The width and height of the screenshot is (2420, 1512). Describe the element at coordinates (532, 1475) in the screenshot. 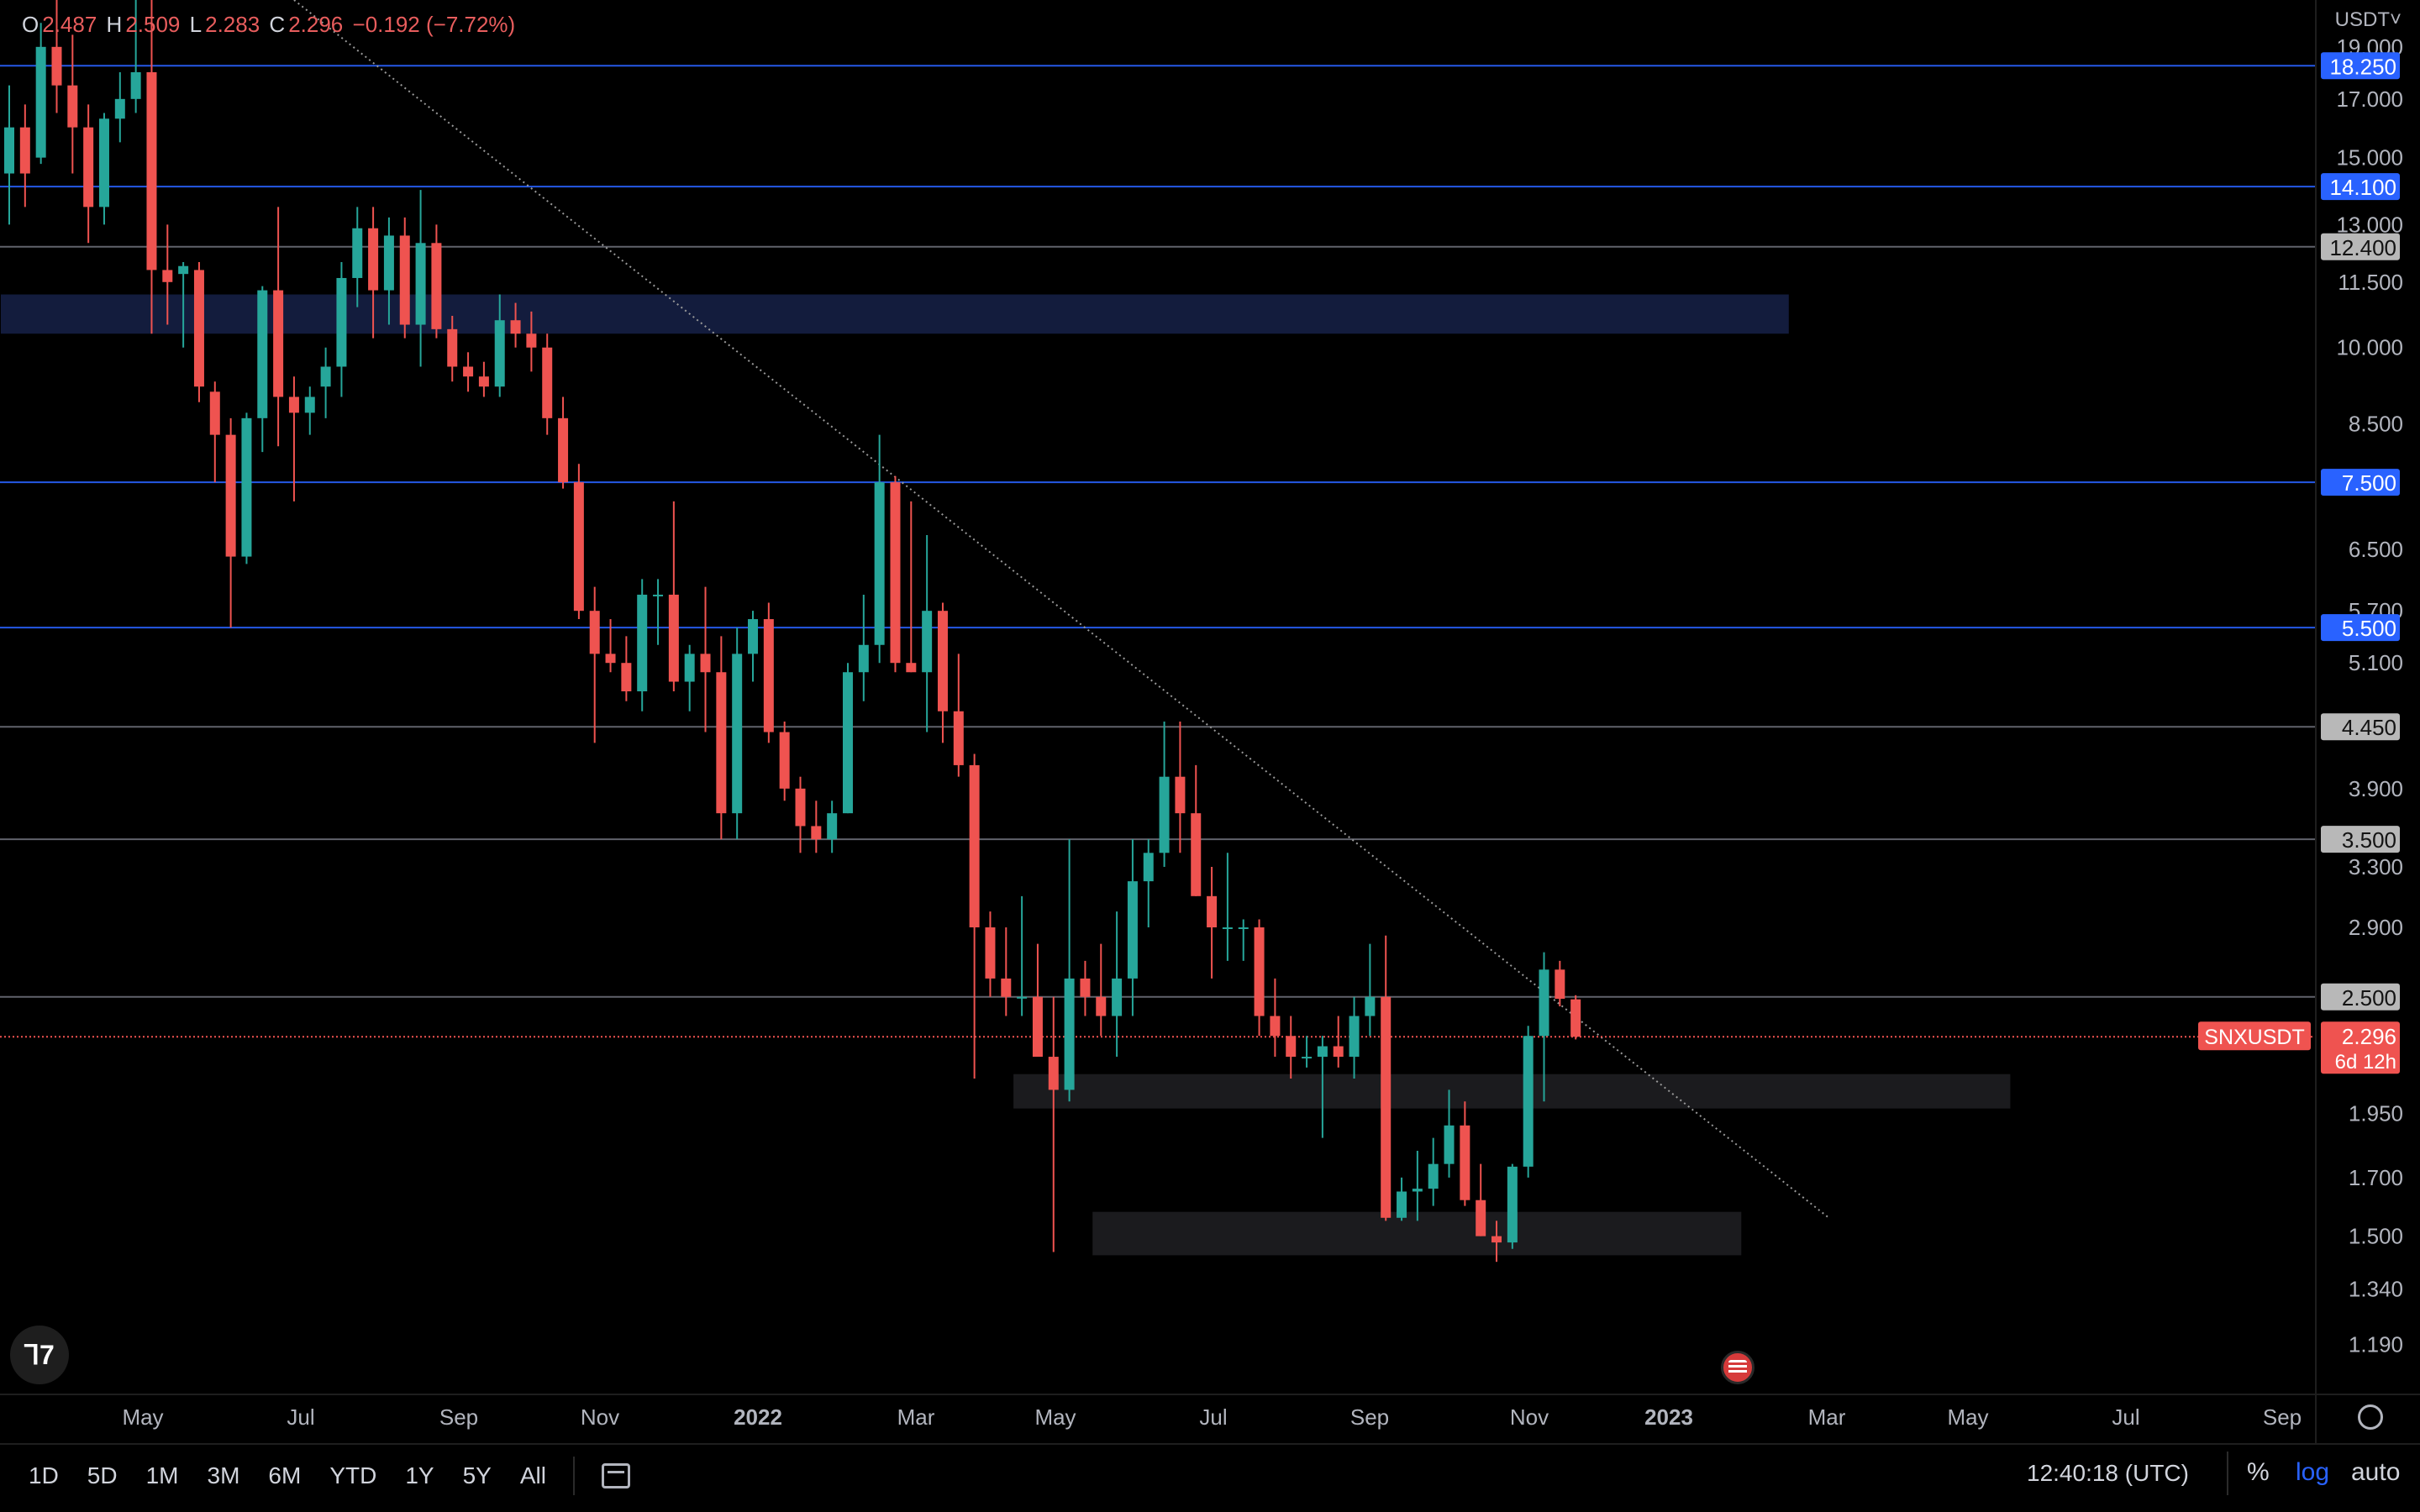

I see `range-all-button: All` at that location.